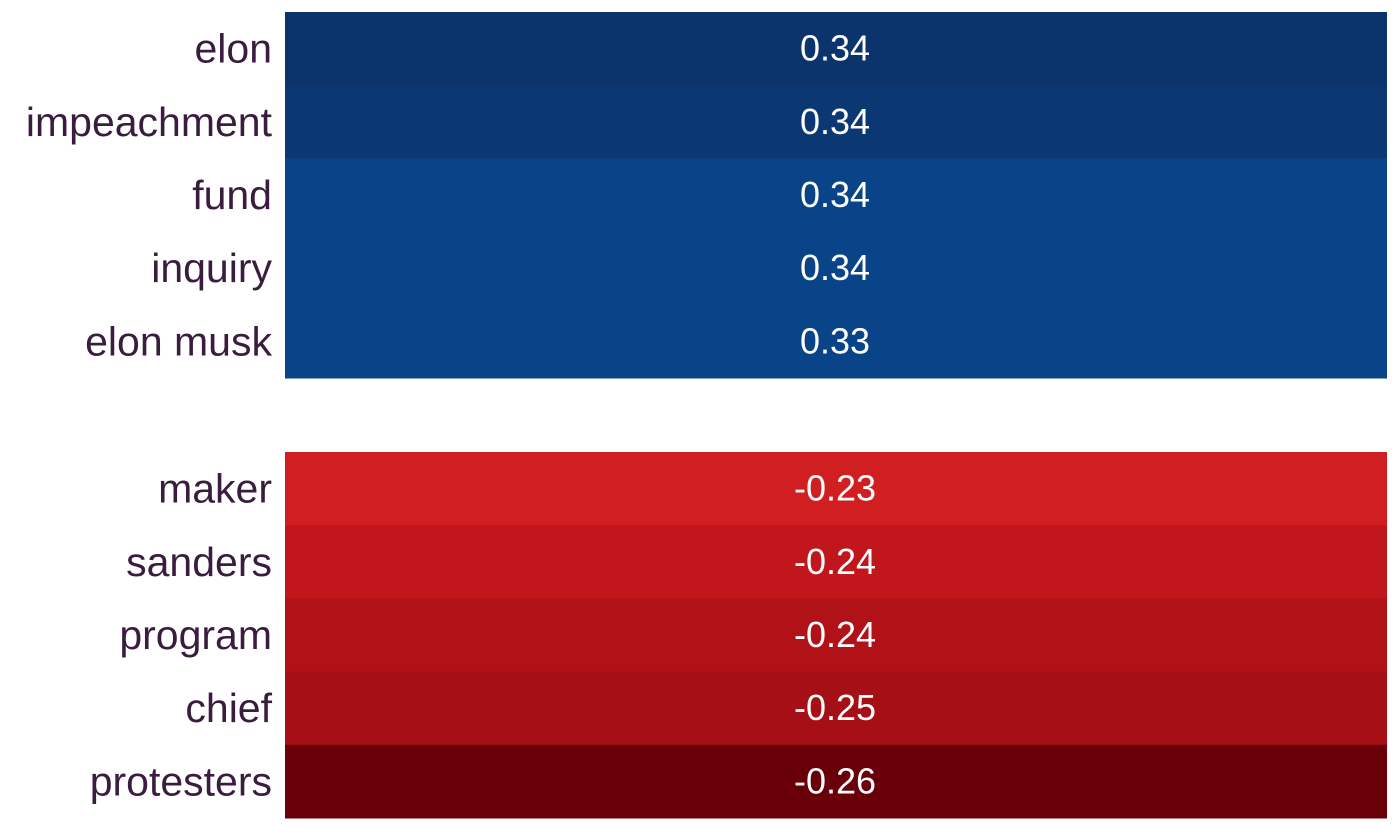 The height and width of the screenshot is (837, 1400). Describe the element at coordinates (233, 49) in the screenshot. I see `row-label: elon` at that location.